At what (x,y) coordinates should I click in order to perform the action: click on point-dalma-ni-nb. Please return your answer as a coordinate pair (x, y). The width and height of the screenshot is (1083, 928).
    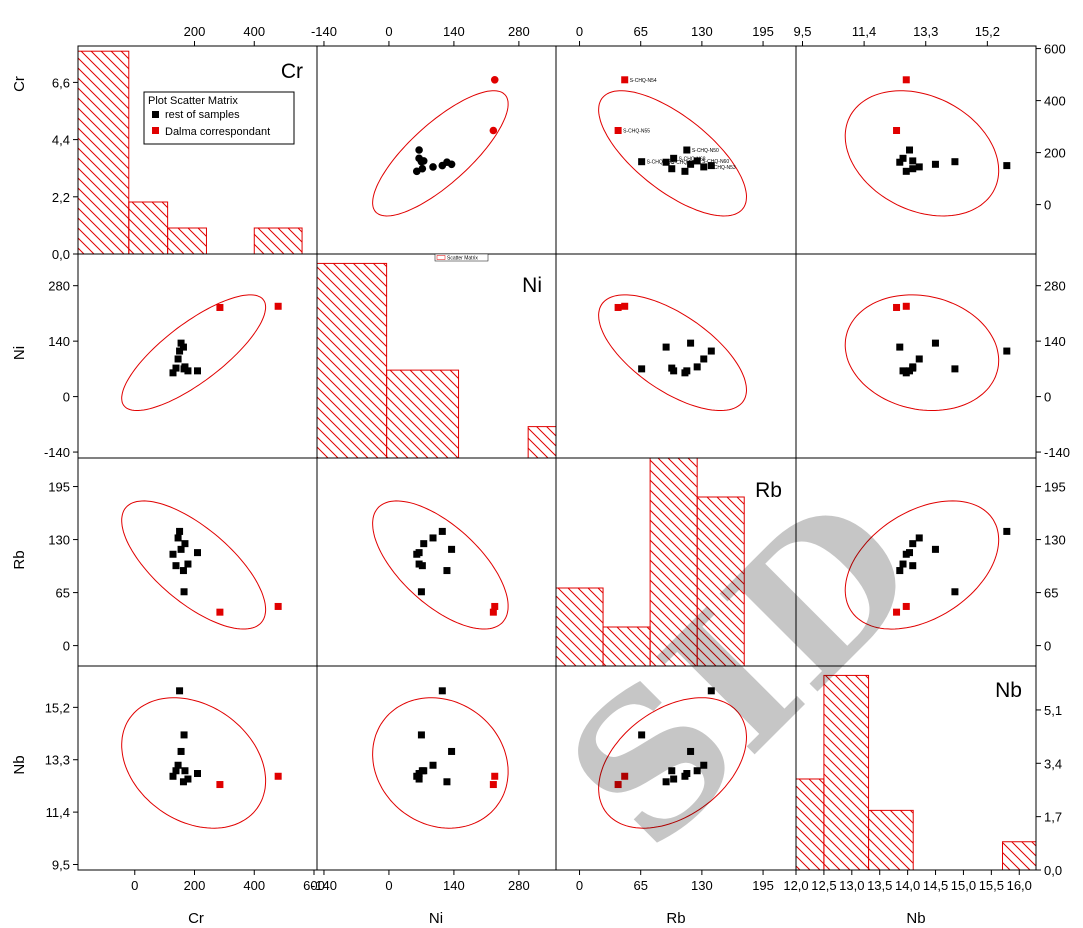
    Looking at the image, I should click on (495, 776).